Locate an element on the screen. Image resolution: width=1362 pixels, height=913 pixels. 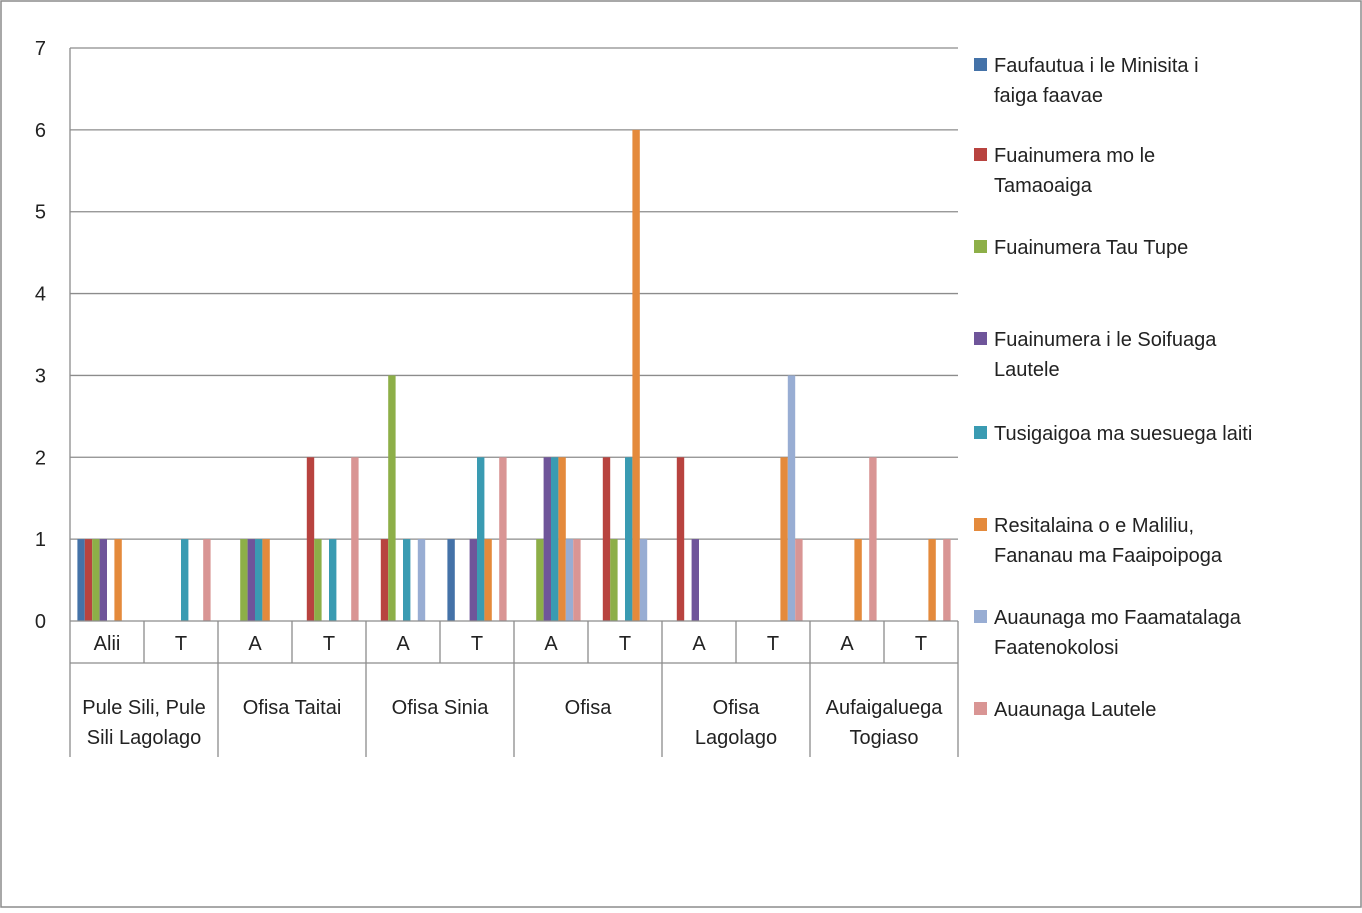
y-tick-label: 6 is located at coordinates (40, 131).